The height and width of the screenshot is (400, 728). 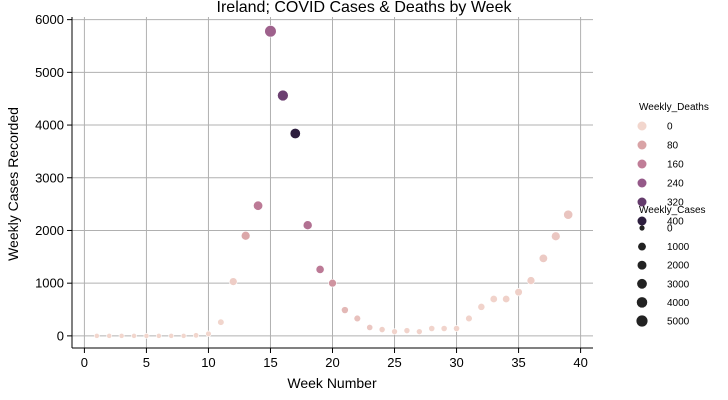 I want to click on x-axis-ticks: 0 5 10 15 20 25 30 35 40, so click(x=334, y=359).